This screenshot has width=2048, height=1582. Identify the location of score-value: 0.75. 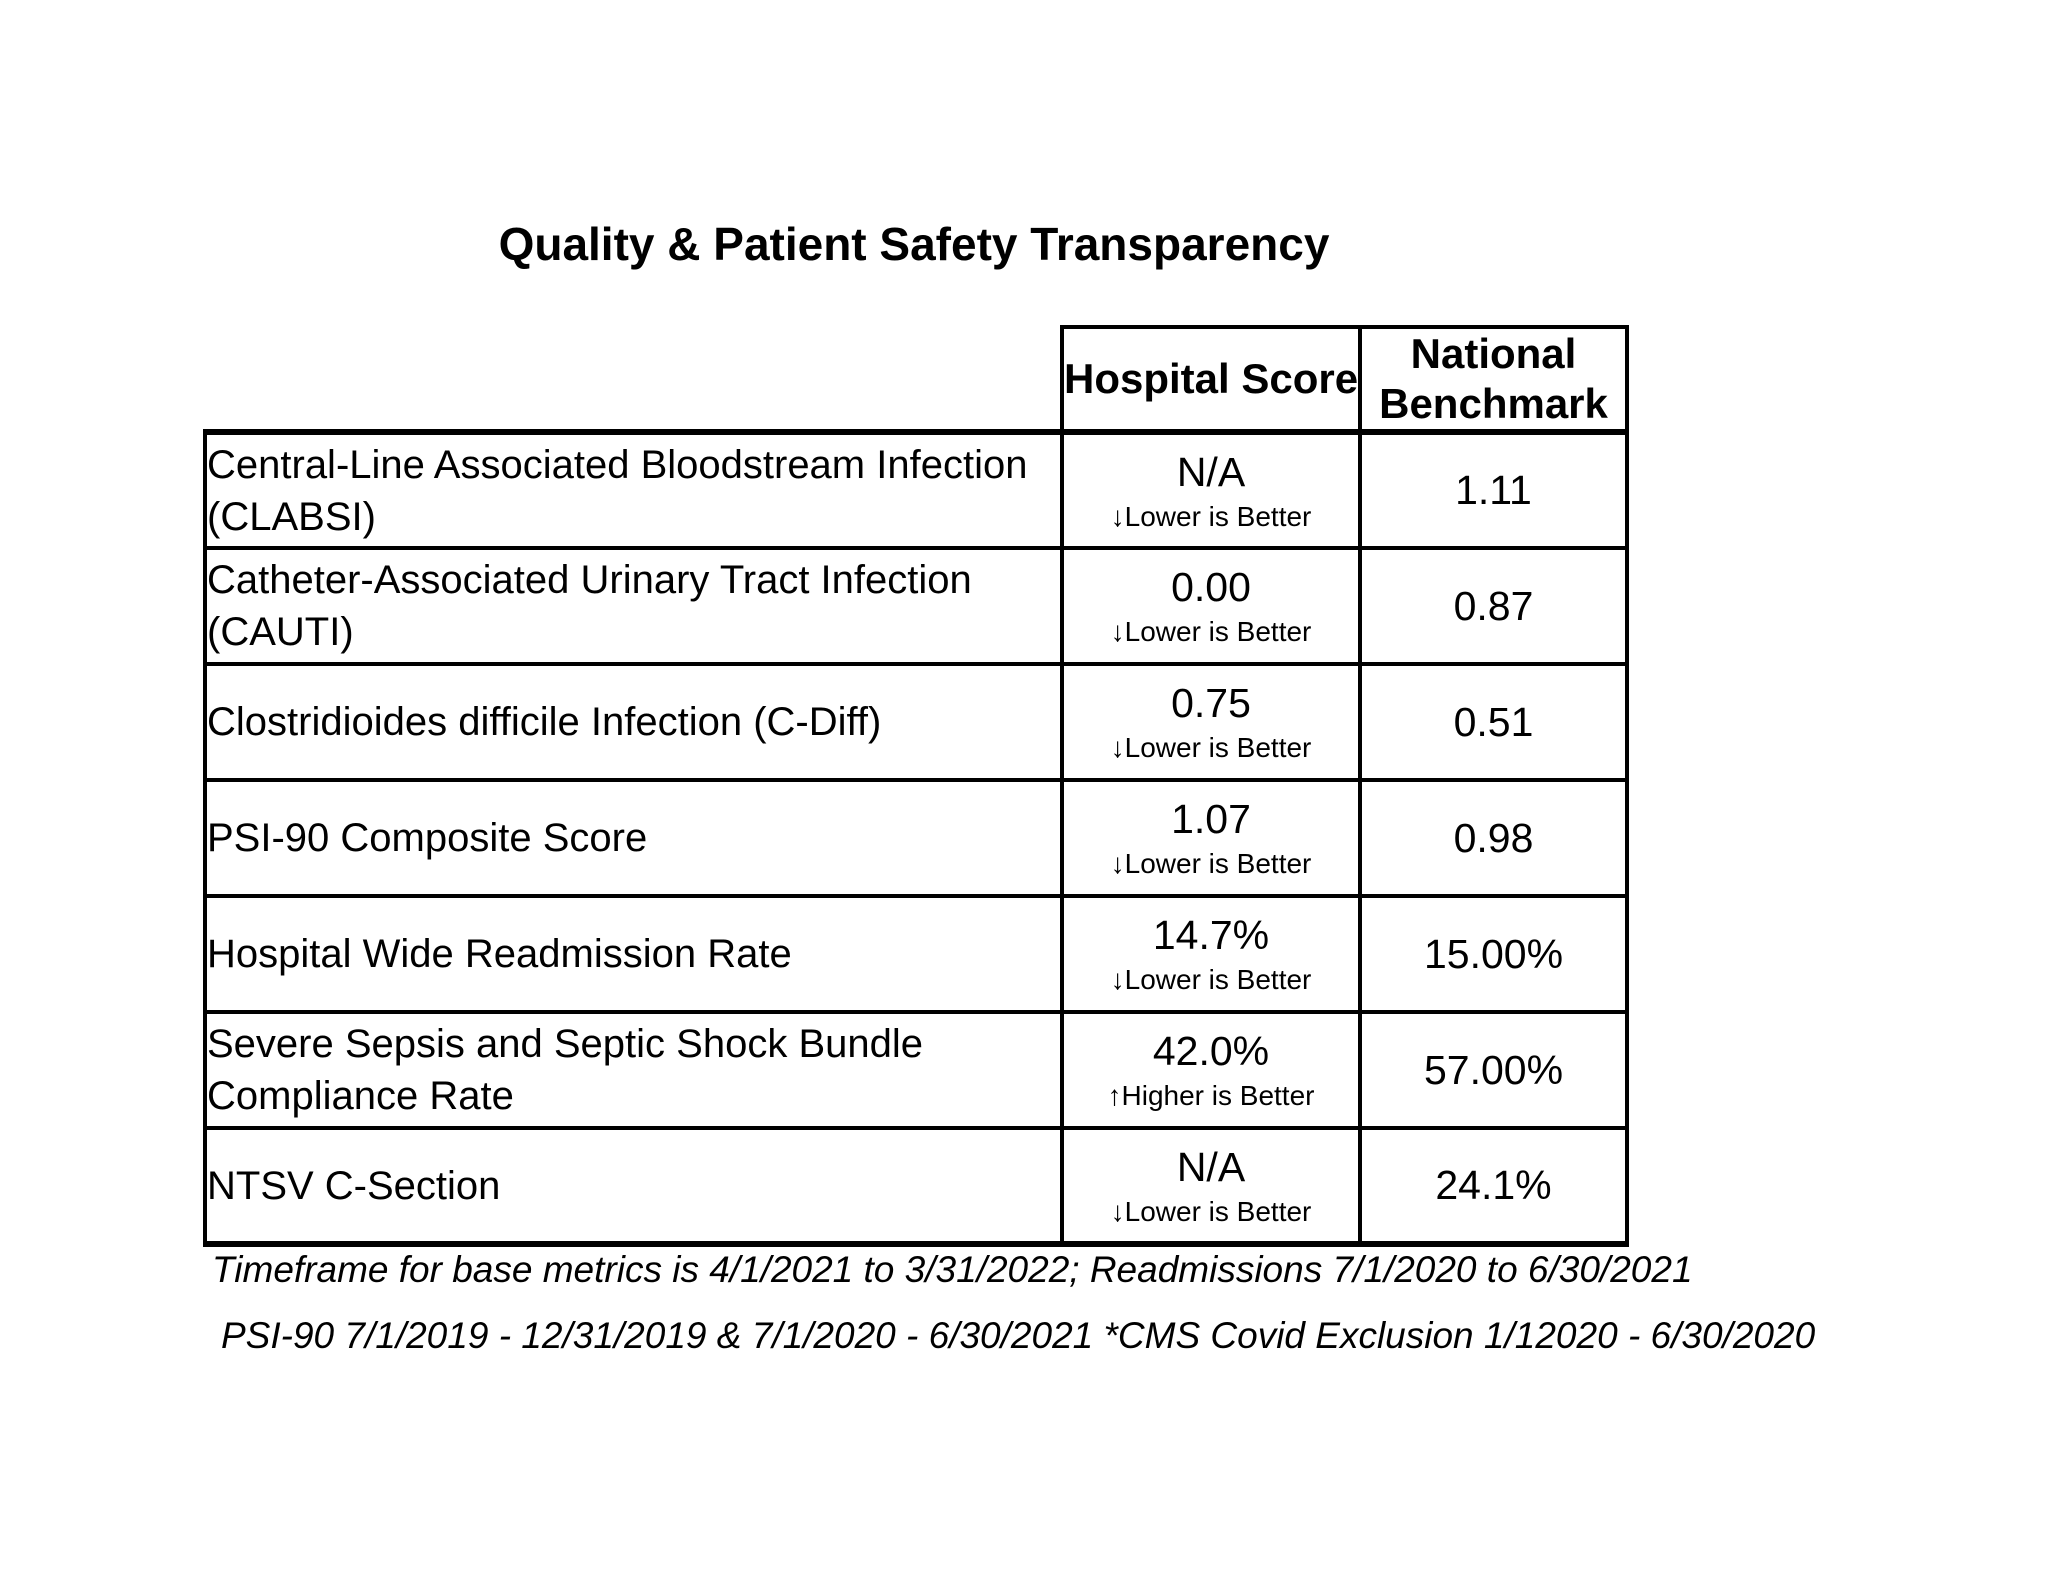
(1211, 703).